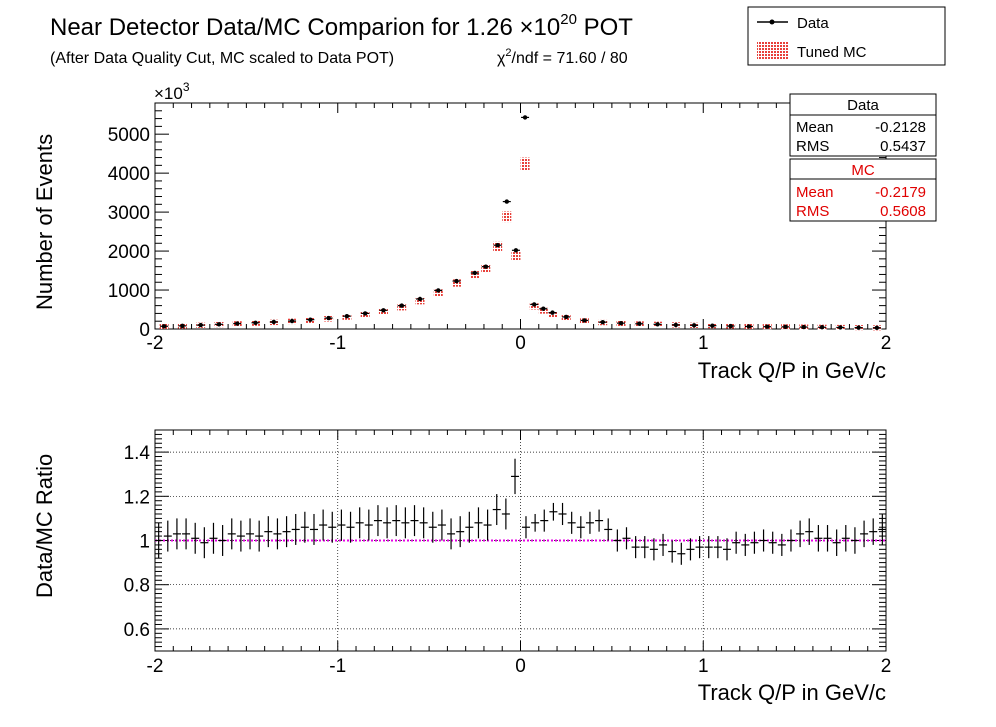 The image size is (996, 727). What do you see at coordinates (846, 36) in the screenshot?
I see `legend: Data Tuned MC` at bounding box center [846, 36].